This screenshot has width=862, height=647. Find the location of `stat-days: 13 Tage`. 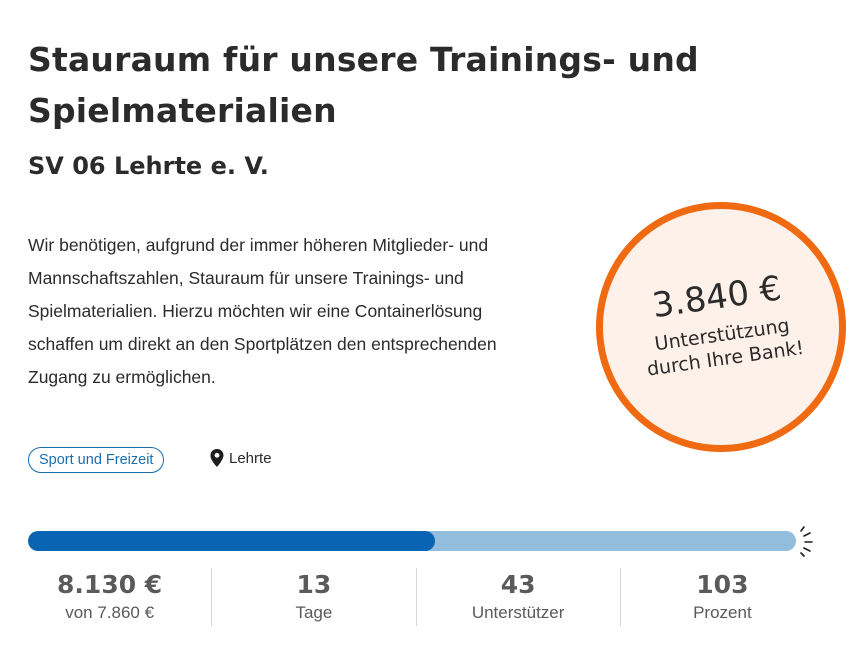

stat-days: 13 Tage is located at coordinates (313, 597).